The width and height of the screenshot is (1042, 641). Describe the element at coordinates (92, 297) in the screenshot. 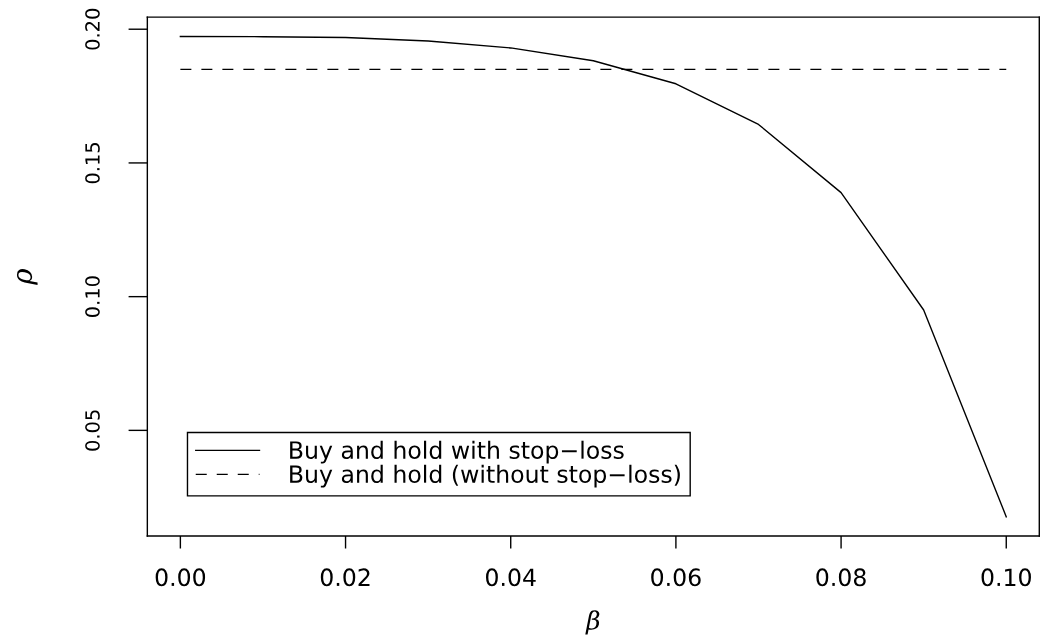

I see `y-tick-label: 0.10` at that location.